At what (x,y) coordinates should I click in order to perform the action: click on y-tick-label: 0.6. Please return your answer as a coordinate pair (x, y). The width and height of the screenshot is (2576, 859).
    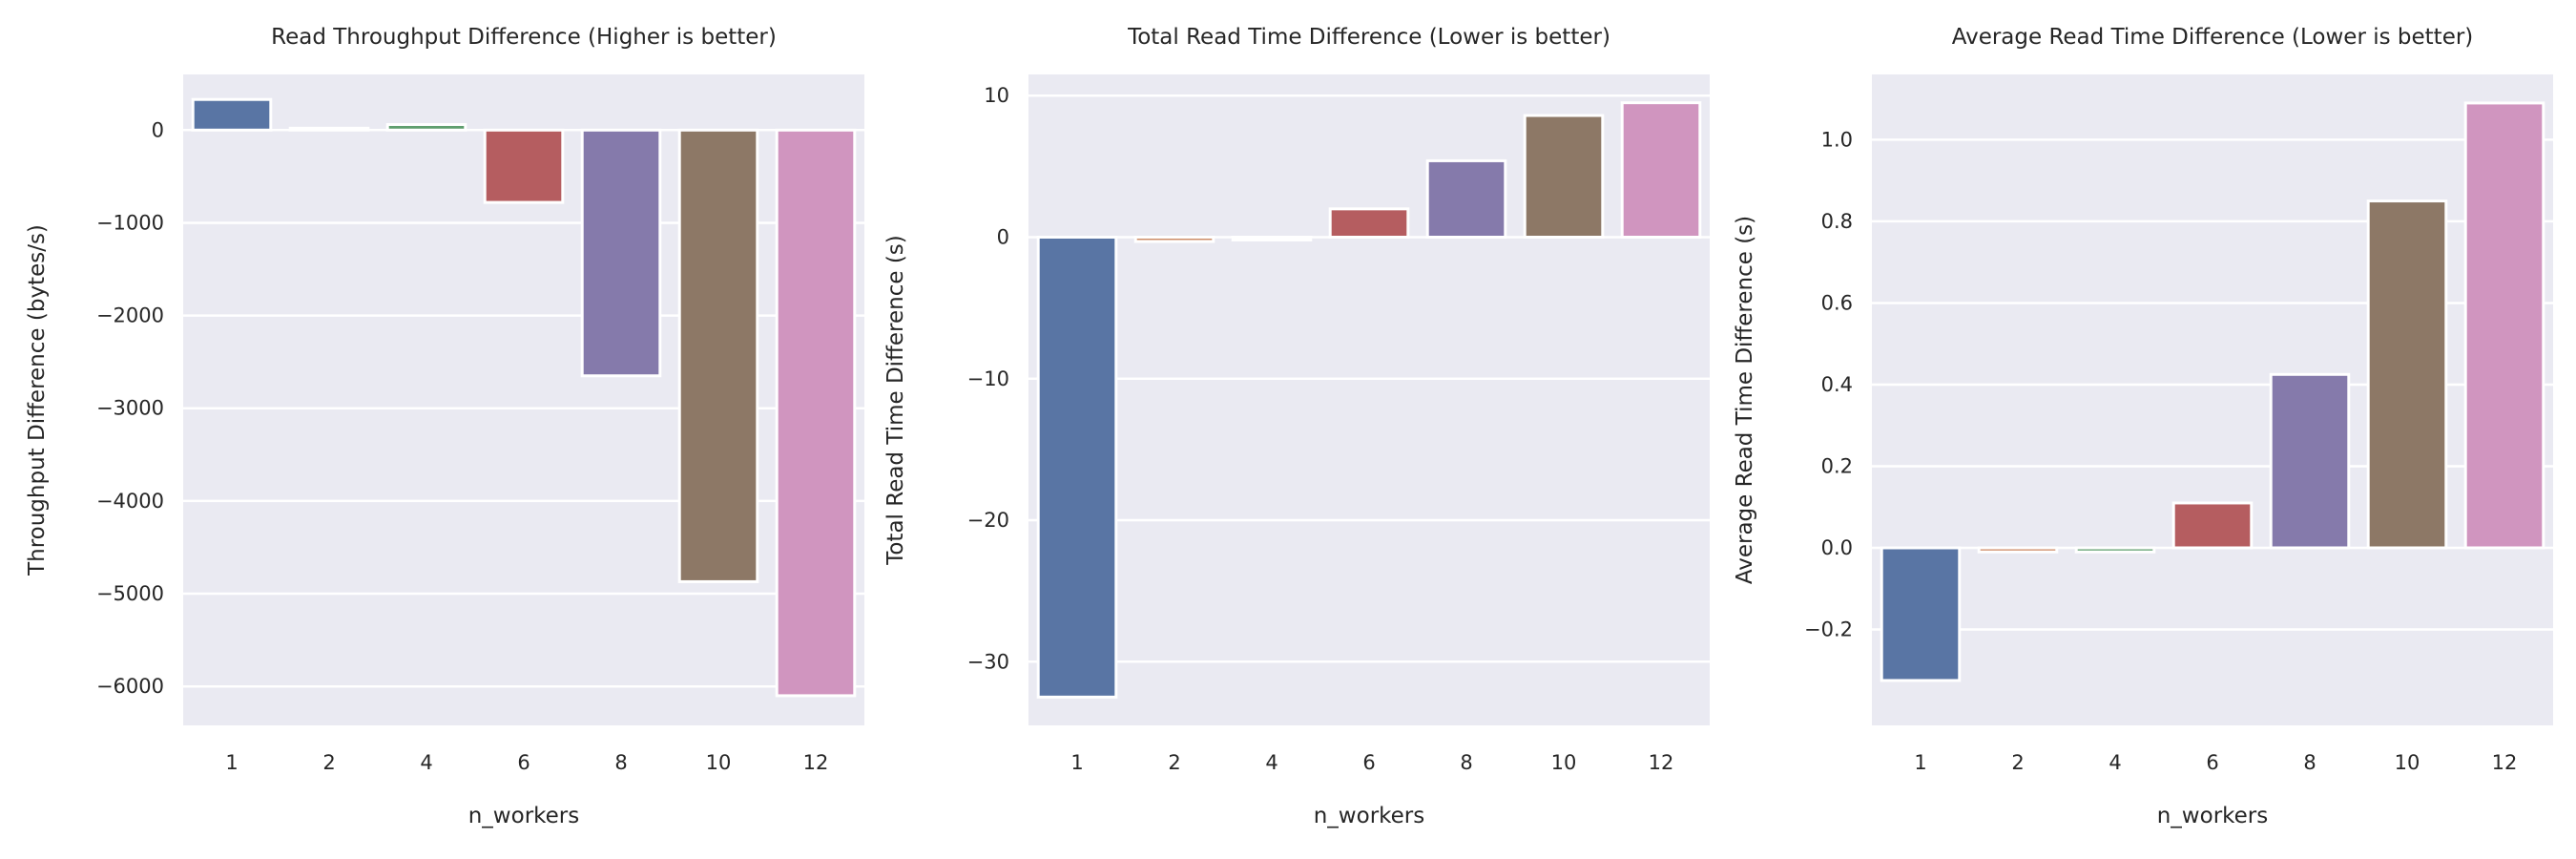
    Looking at the image, I should click on (1837, 302).